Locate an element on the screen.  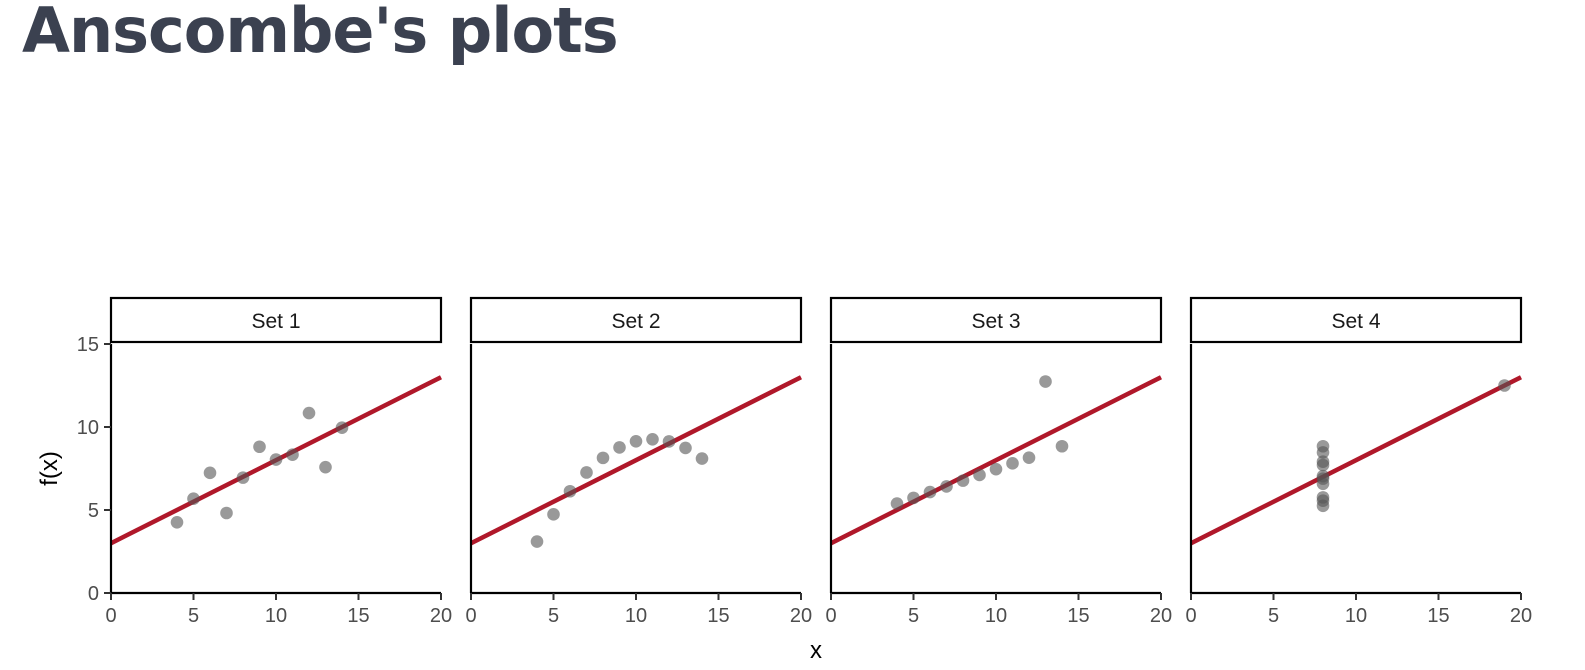
y-axis-title: f(x) is located at coordinates (49, 468).